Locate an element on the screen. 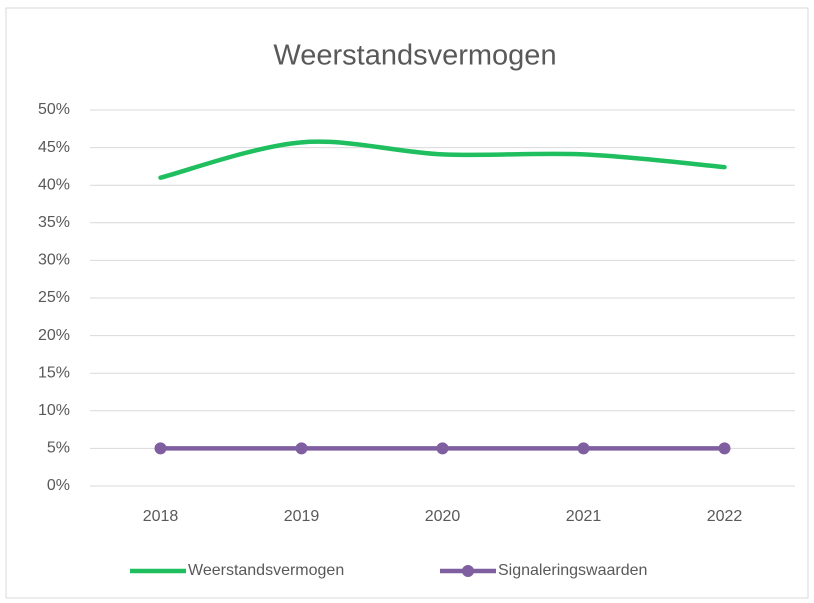  y-tick-label: 10% is located at coordinates (54, 410).